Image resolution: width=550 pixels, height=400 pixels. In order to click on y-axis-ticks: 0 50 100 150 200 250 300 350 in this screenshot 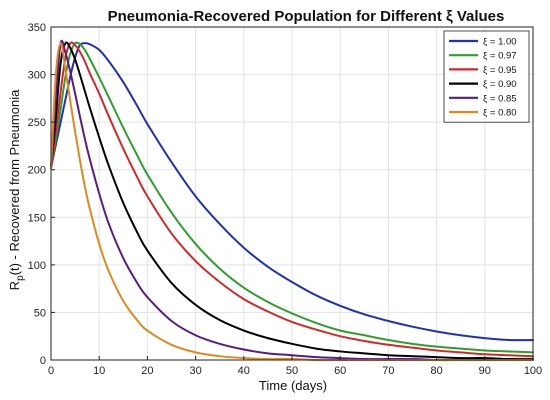, I will do `click(41, 194)`.